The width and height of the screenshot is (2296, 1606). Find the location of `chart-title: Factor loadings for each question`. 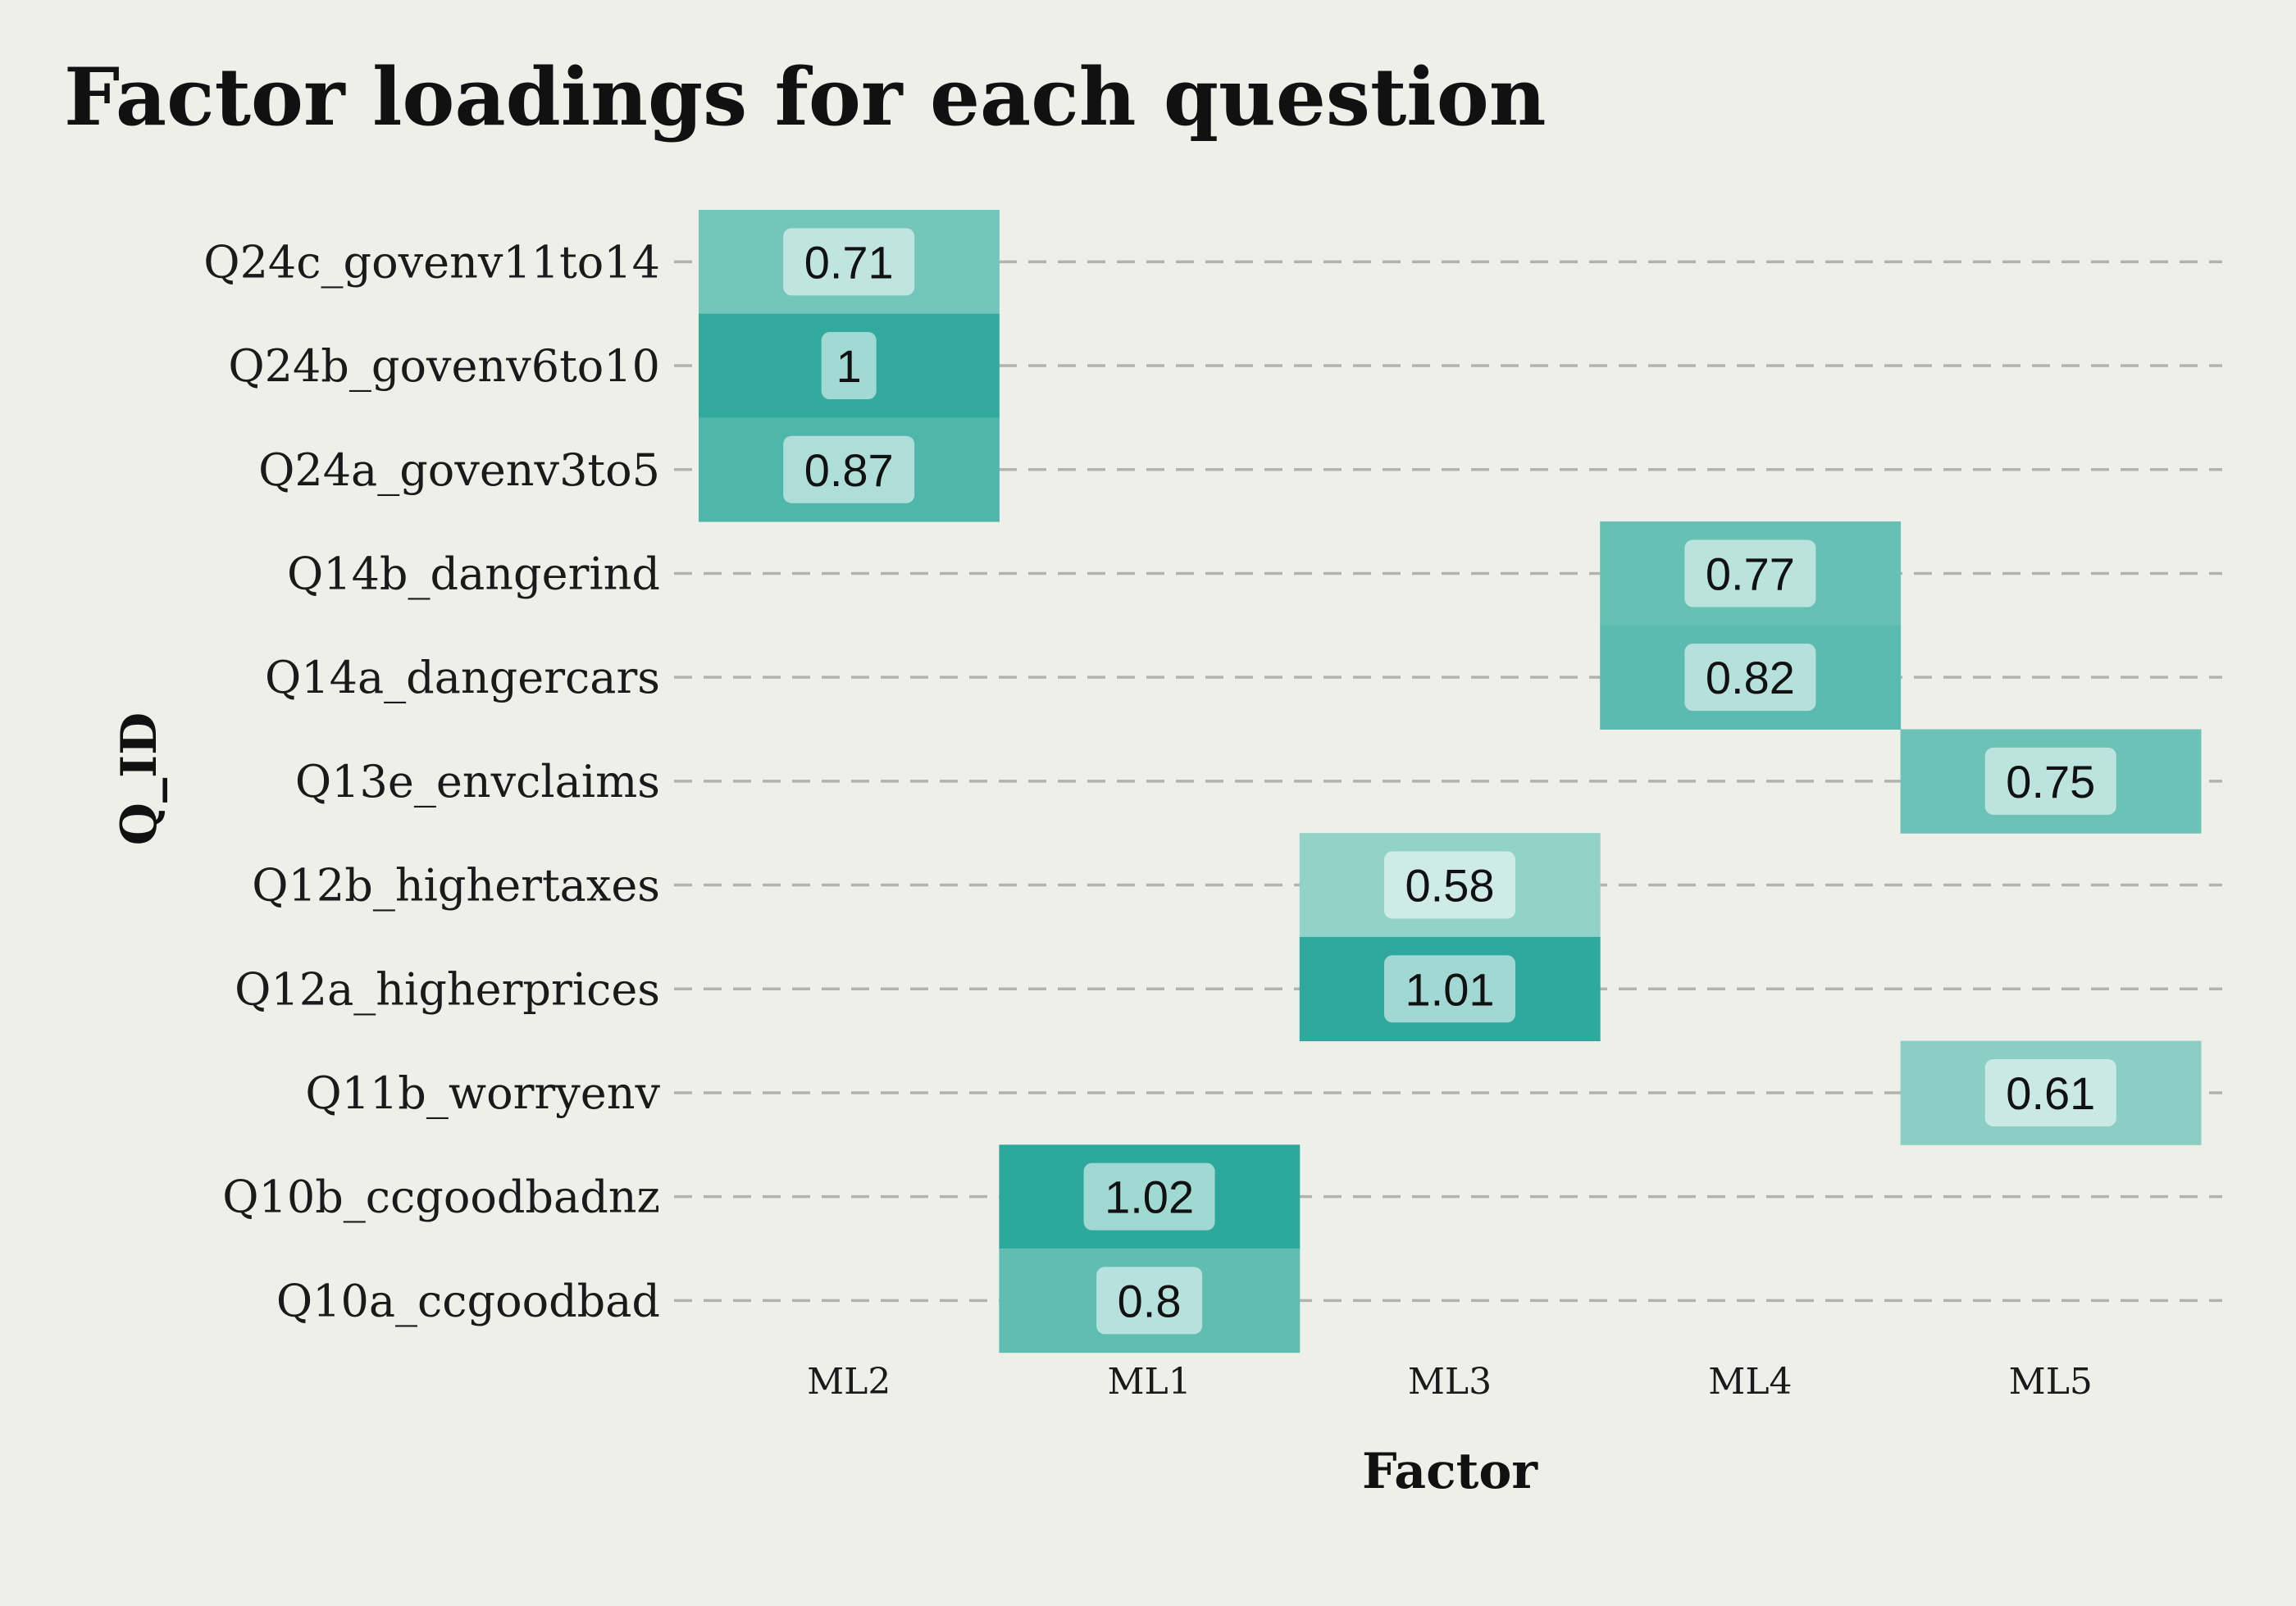

chart-title: Factor loadings for each question is located at coordinates (805, 97).